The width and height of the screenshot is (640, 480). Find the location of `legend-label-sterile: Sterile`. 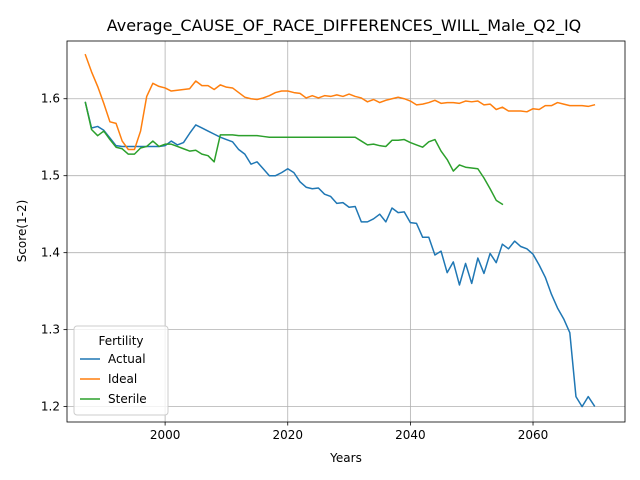

legend-label-sterile: Sterile is located at coordinates (127, 399).